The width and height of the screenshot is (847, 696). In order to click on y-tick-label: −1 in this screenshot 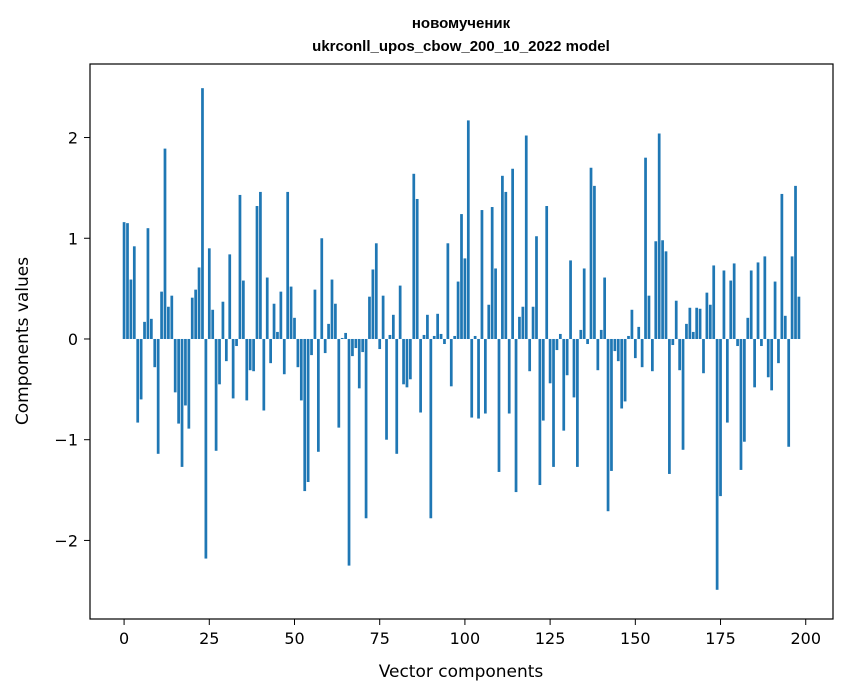, I will do `click(66, 440)`.